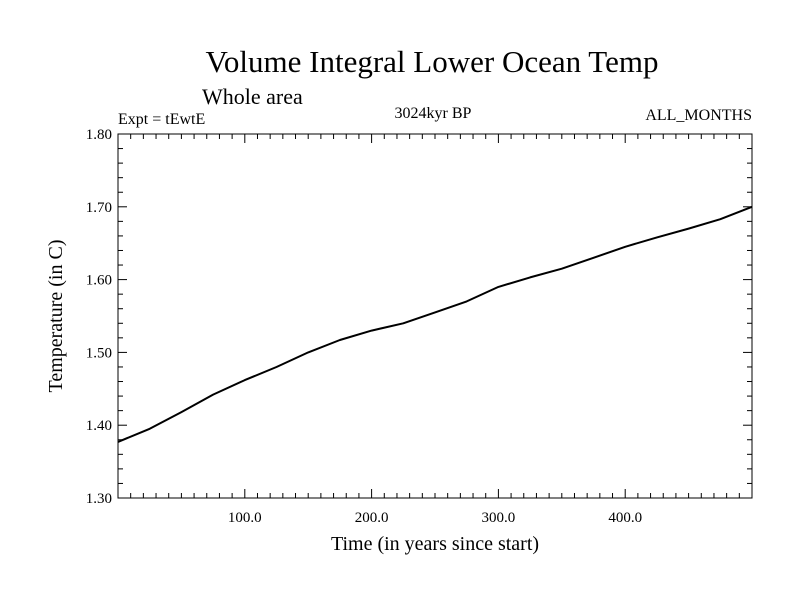  What do you see at coordinates (99, 499) in the screenshot?
I see `y-tick-label: 1.30` at bounding box center [99, 499].